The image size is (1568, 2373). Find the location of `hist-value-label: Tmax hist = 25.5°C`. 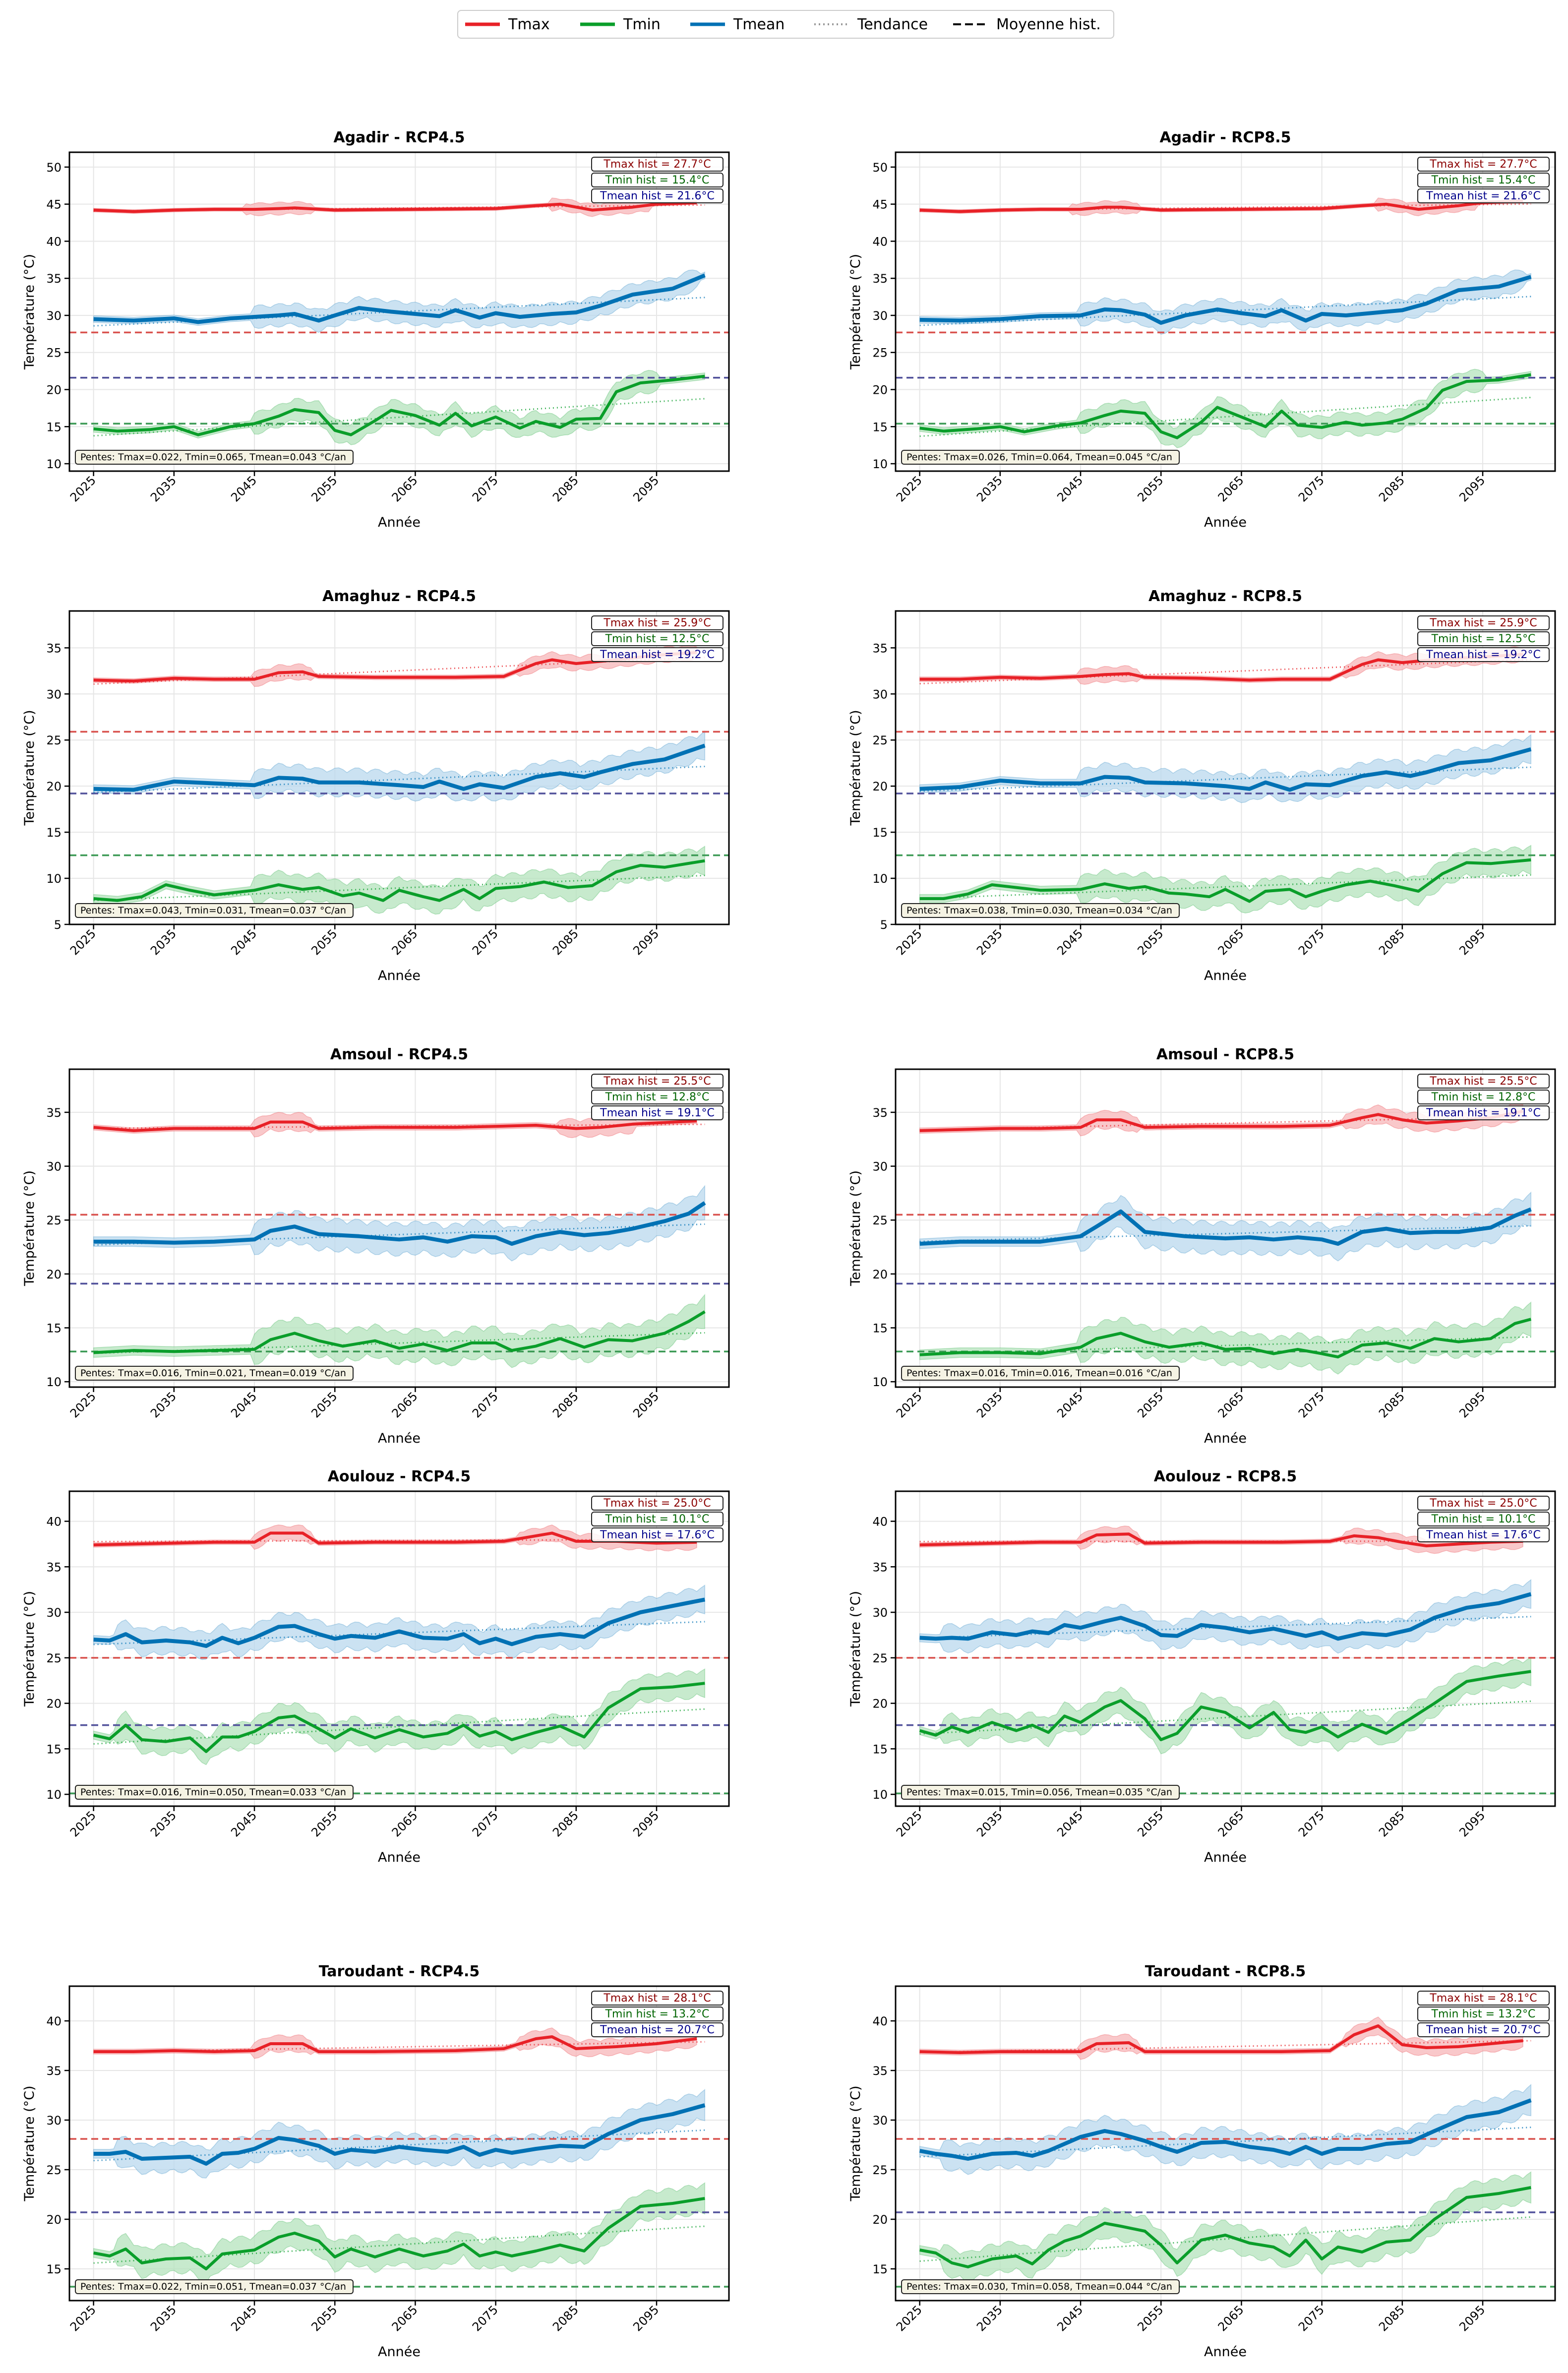

hist-value-label: Tmax hist = 25.5°C is located at coordinates (1483, 1081).